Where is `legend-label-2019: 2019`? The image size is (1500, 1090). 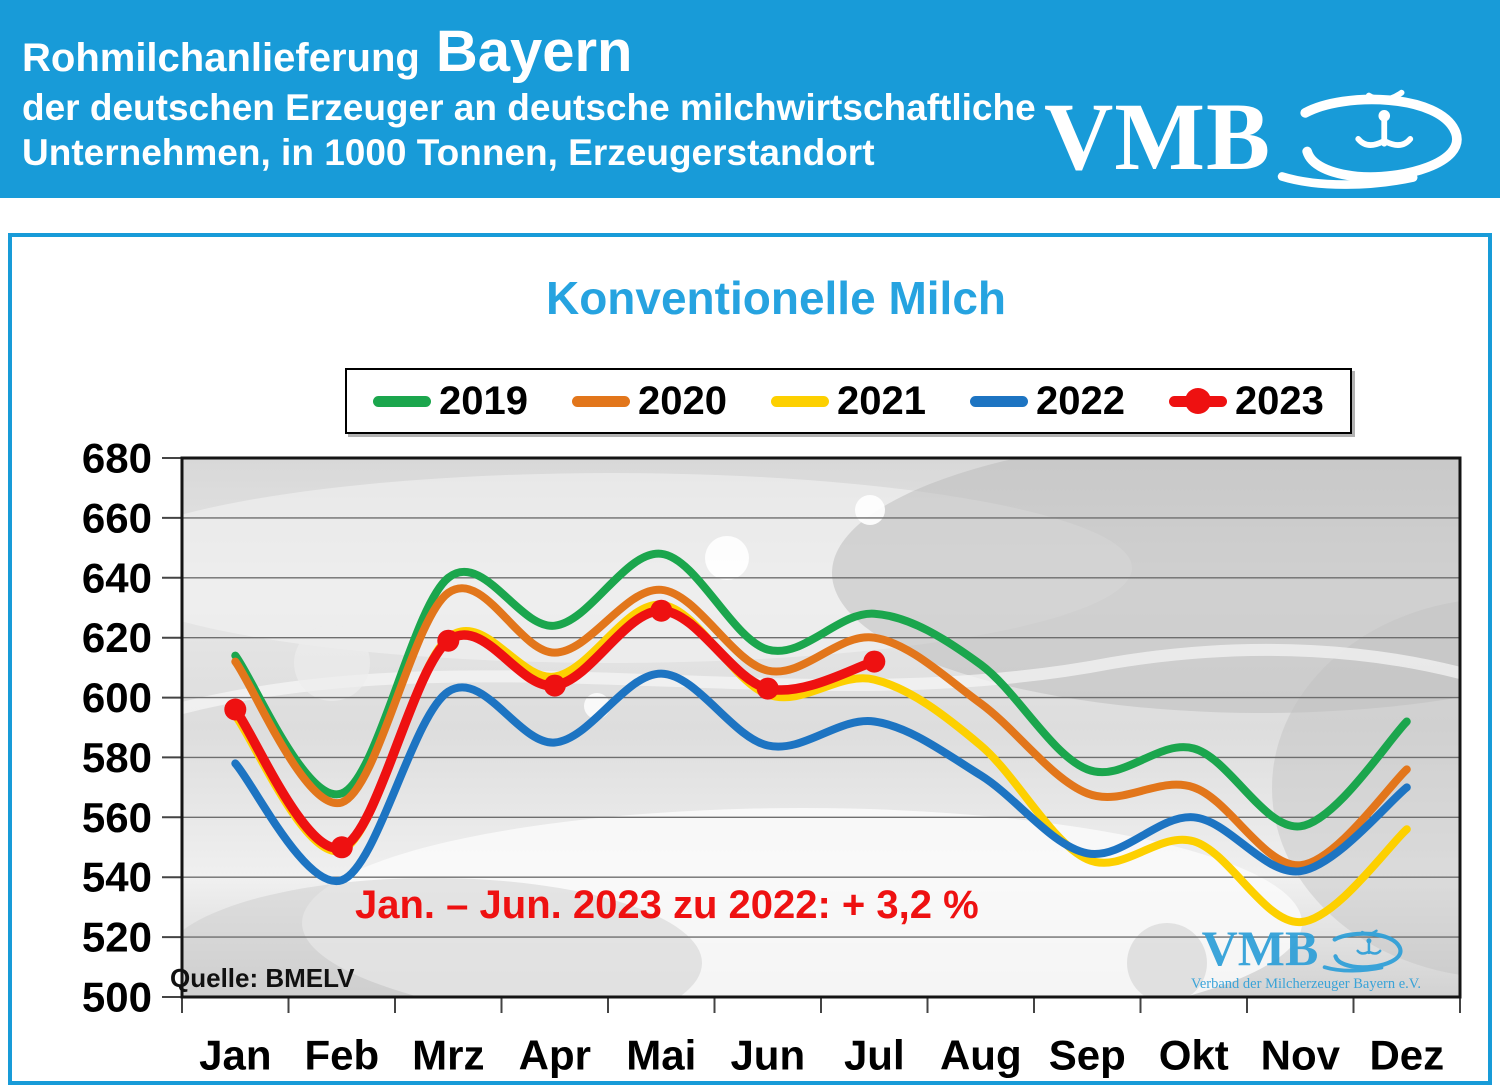 legend-label-2019: 2019 is located at coordinates (483, 401).